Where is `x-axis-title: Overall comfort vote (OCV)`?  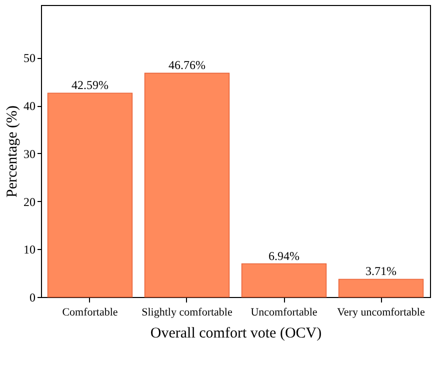
x-axis-title: Overall comfort vote (OCV) is located at coordinates (236, 334).